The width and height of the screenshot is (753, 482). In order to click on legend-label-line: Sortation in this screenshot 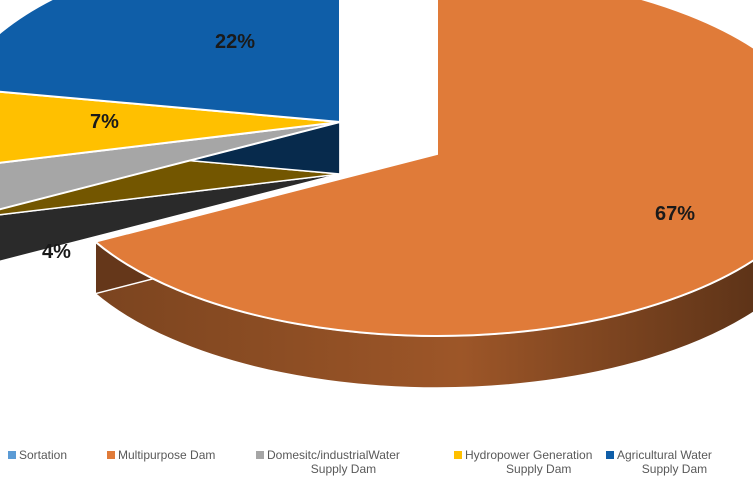, I will do `click(43, 455)`.